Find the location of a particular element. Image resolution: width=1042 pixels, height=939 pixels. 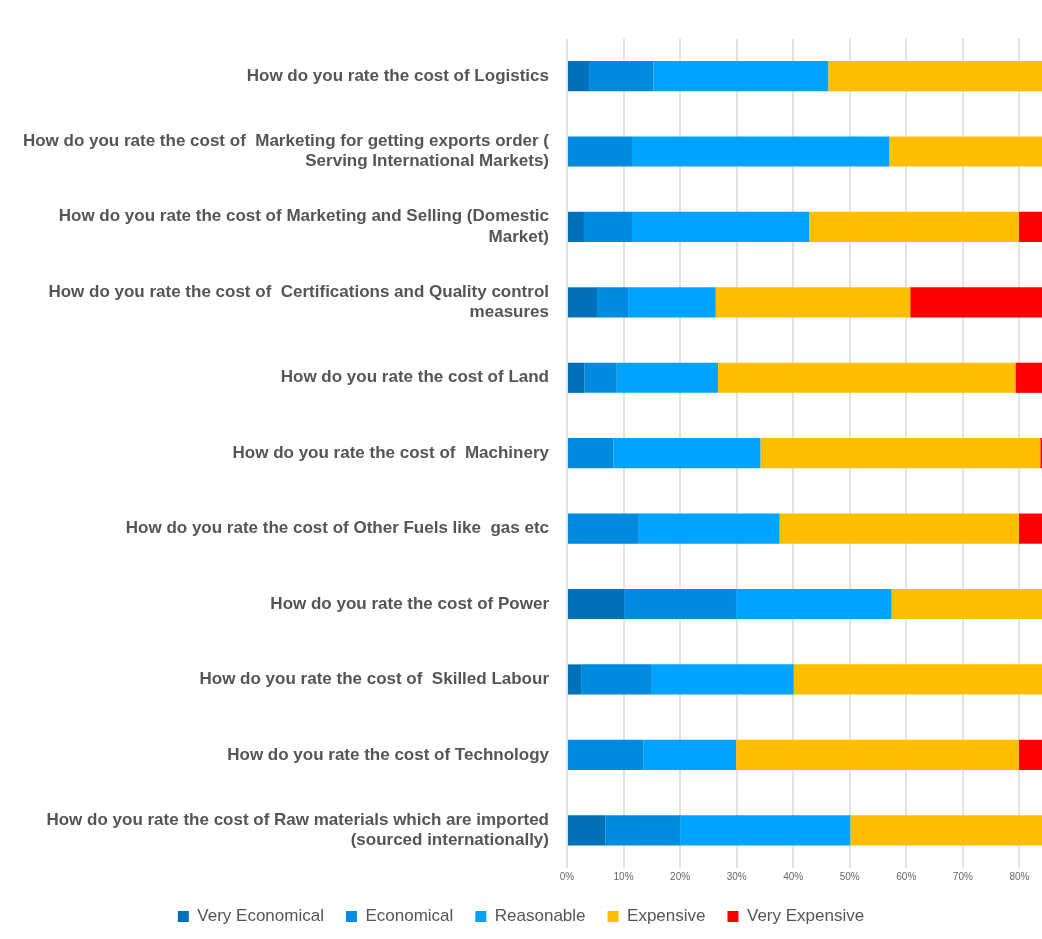

x-tick-label: 60% is located at coordinates (906, 876).